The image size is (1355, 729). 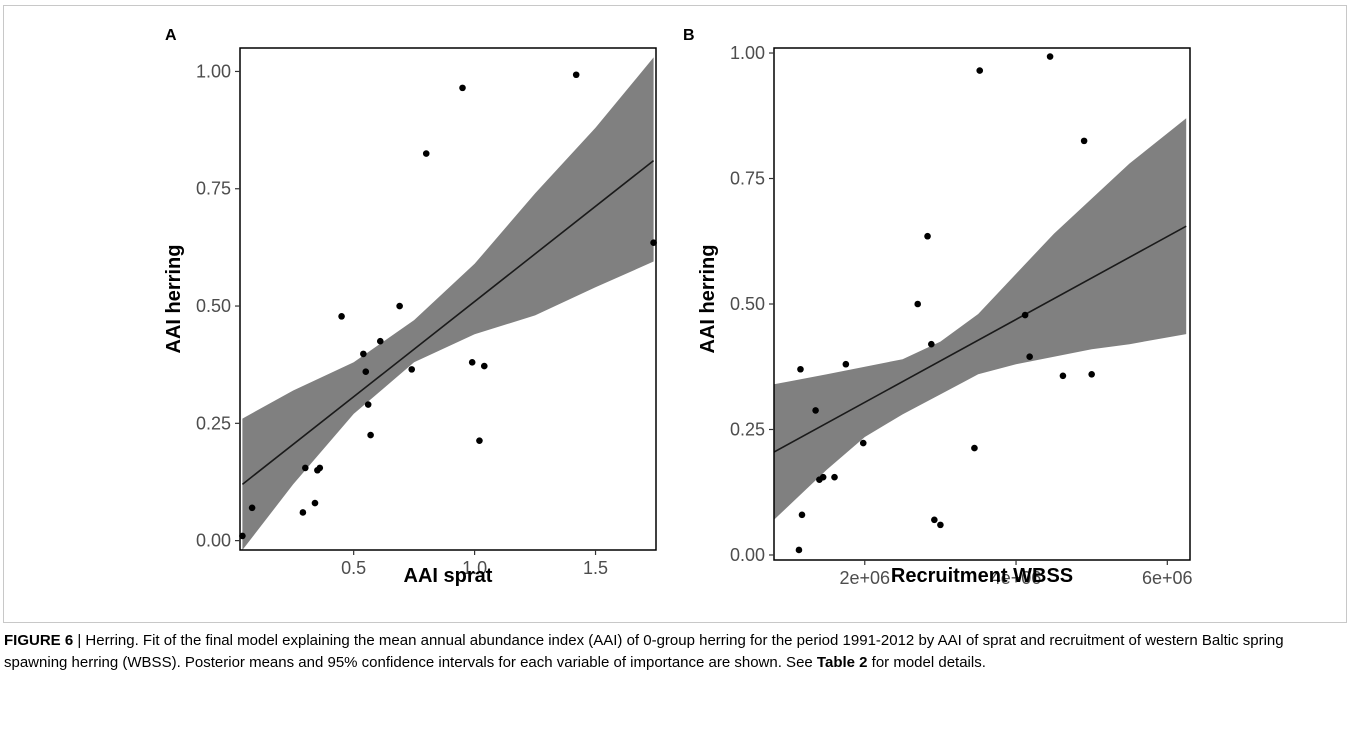 I want to click on x-tick-label: 1.5, so click(x=595, y=568).